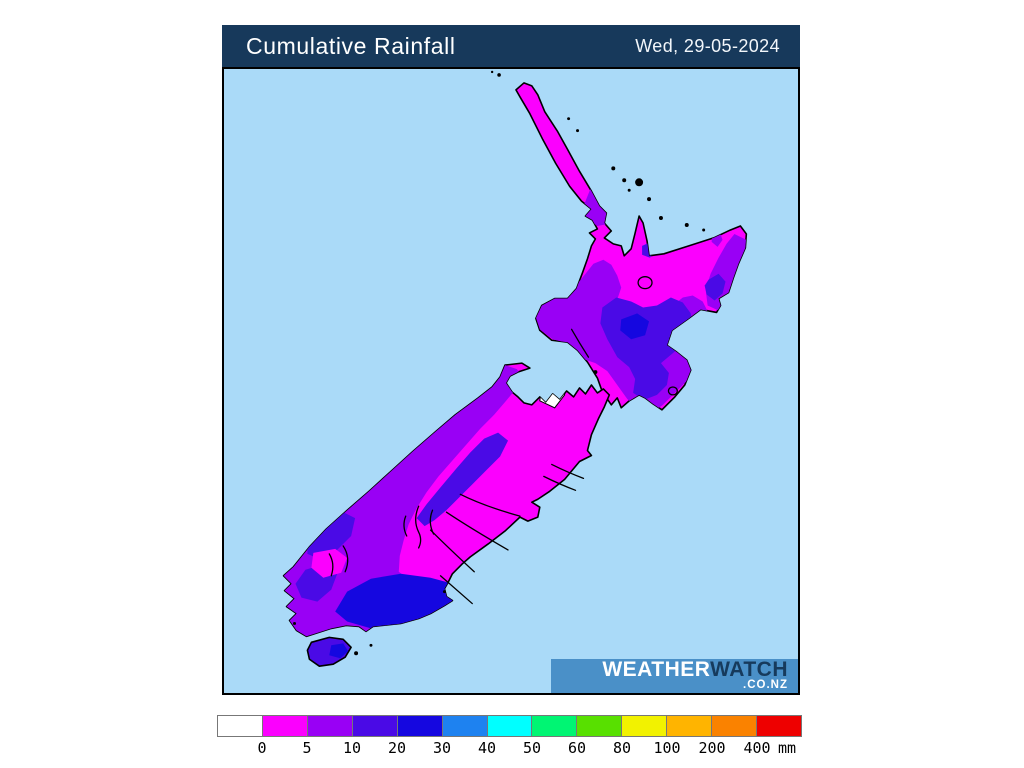  I want to click on legend-unit-label: mm, so click(787, 748).